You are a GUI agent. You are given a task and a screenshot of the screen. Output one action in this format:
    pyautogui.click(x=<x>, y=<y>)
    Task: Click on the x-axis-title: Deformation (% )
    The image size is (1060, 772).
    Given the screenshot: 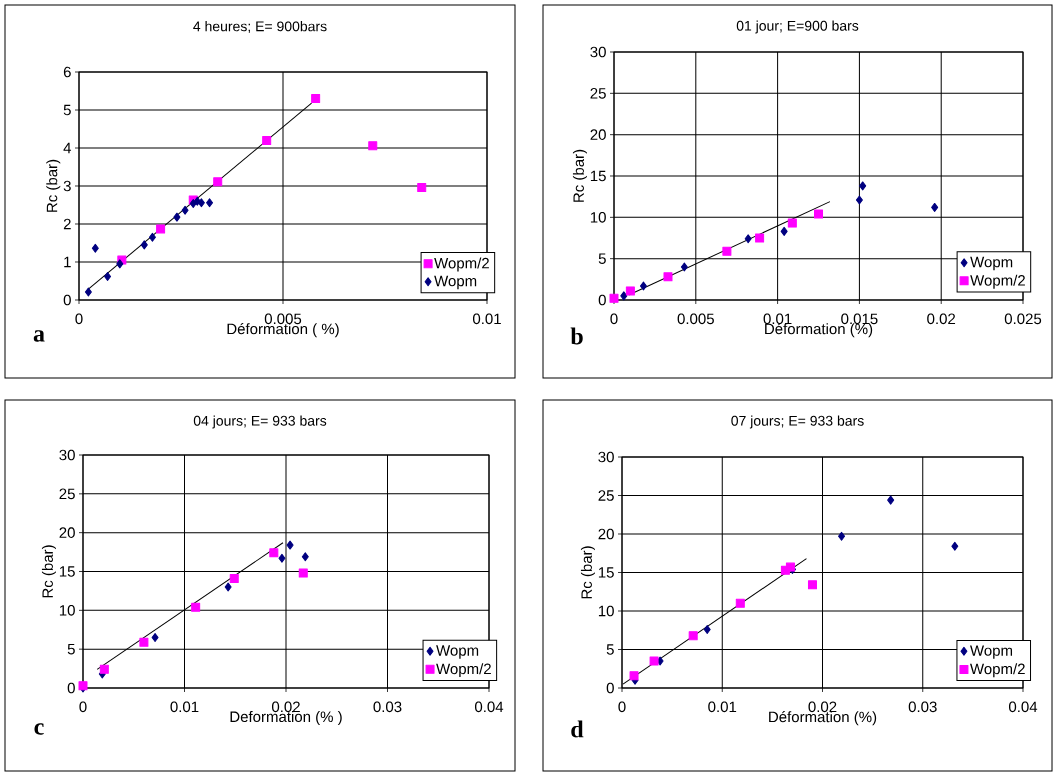 What is the action you would take?
    pyautogui.click(x=286, y=718)
    